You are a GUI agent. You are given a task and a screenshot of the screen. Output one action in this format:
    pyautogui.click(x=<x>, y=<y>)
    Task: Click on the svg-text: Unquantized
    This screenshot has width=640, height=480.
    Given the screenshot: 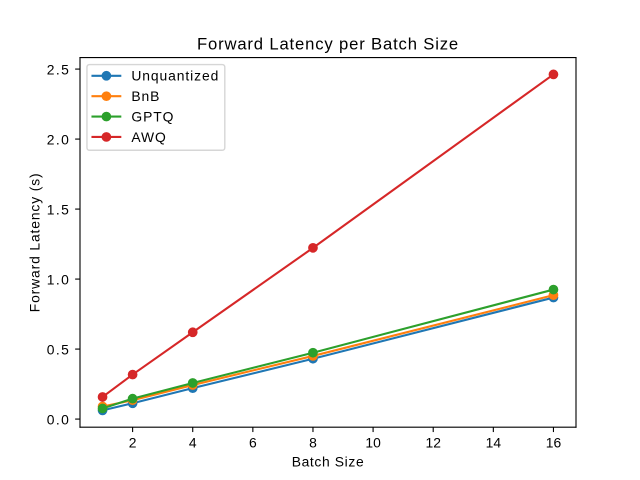 What is the action you would take?
    pyautogui.click(x=175, y=76)
    